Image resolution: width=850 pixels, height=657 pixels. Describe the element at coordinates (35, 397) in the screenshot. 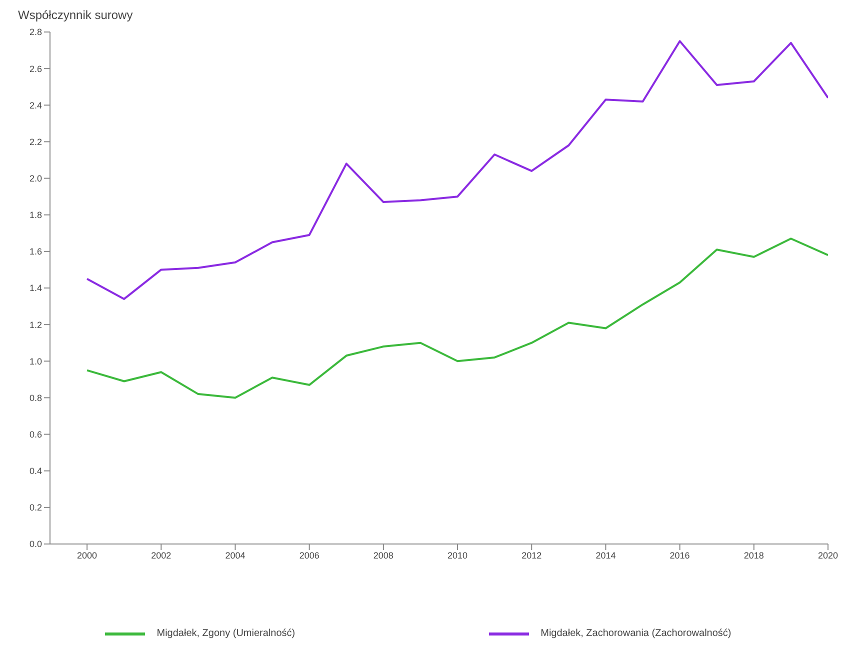

I see `y-tick-label: 0.8` at that location.